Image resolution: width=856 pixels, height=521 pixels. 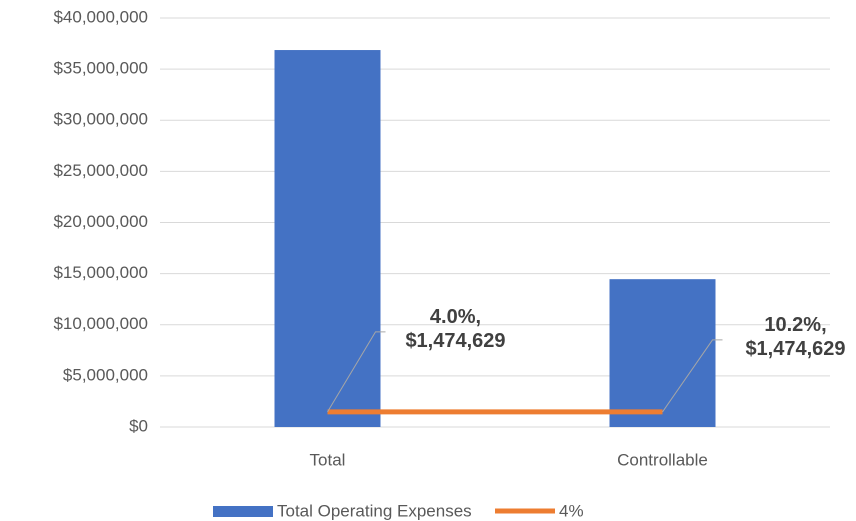 I want to click on y-tick-label: $25,000,000, so click(x=100, y=170).